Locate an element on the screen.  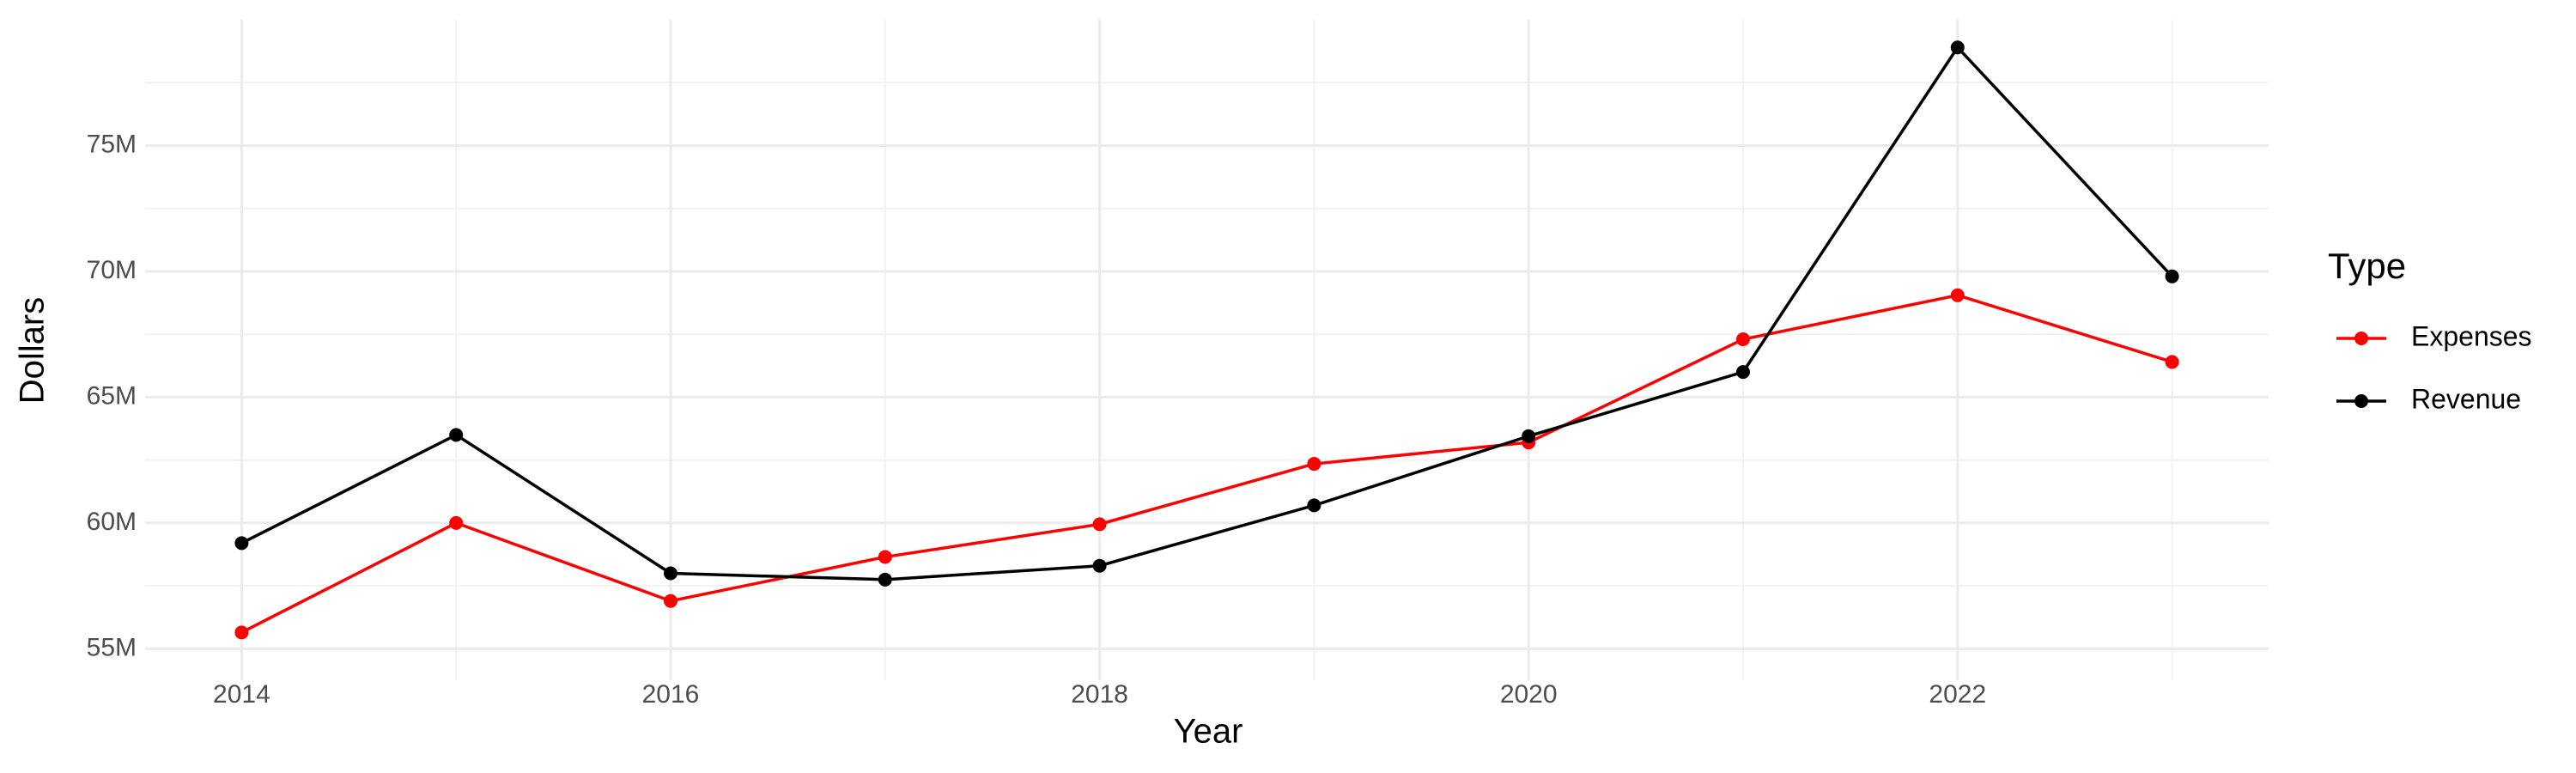
y-tick-label: 70M is located at coordinates (112, 270).